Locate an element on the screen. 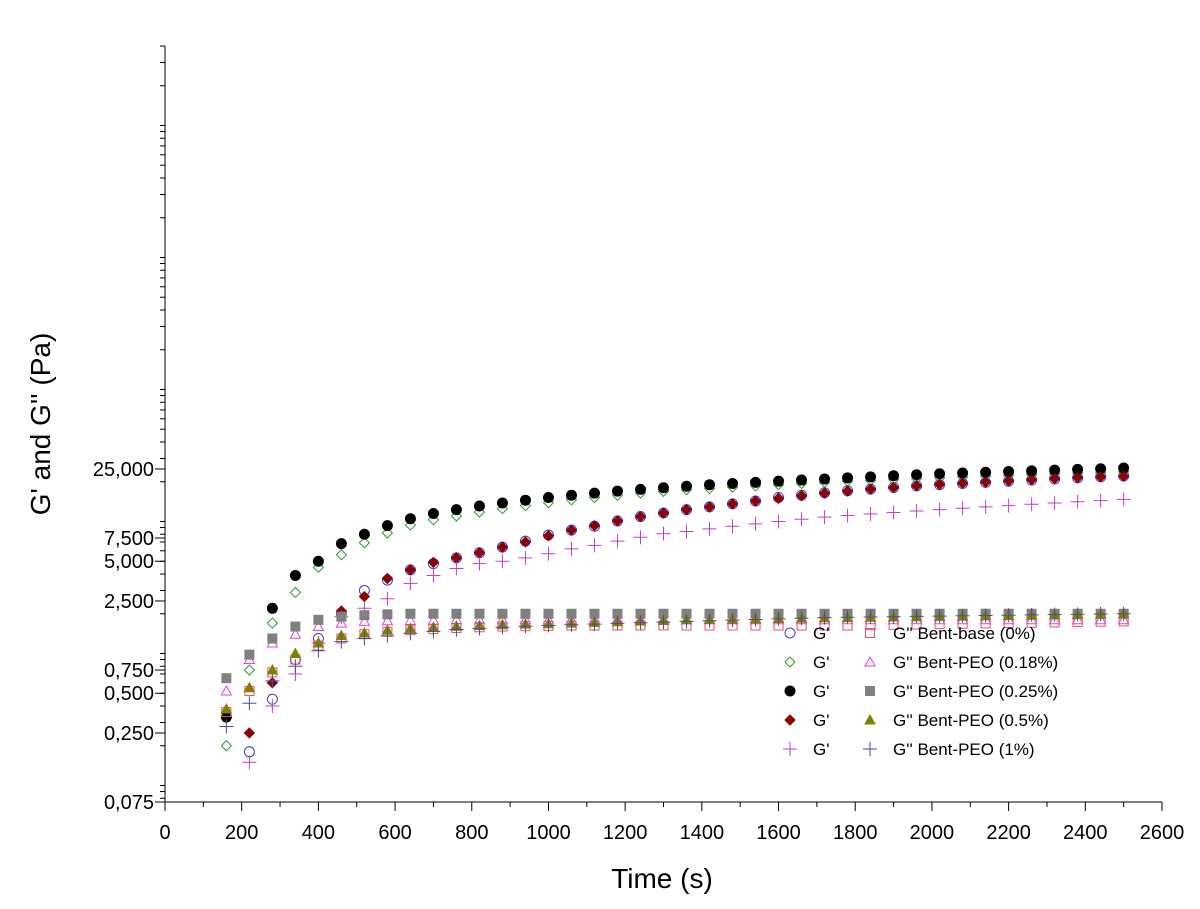  x-axis-title: Time (s) is located at coordinates (662, 878).